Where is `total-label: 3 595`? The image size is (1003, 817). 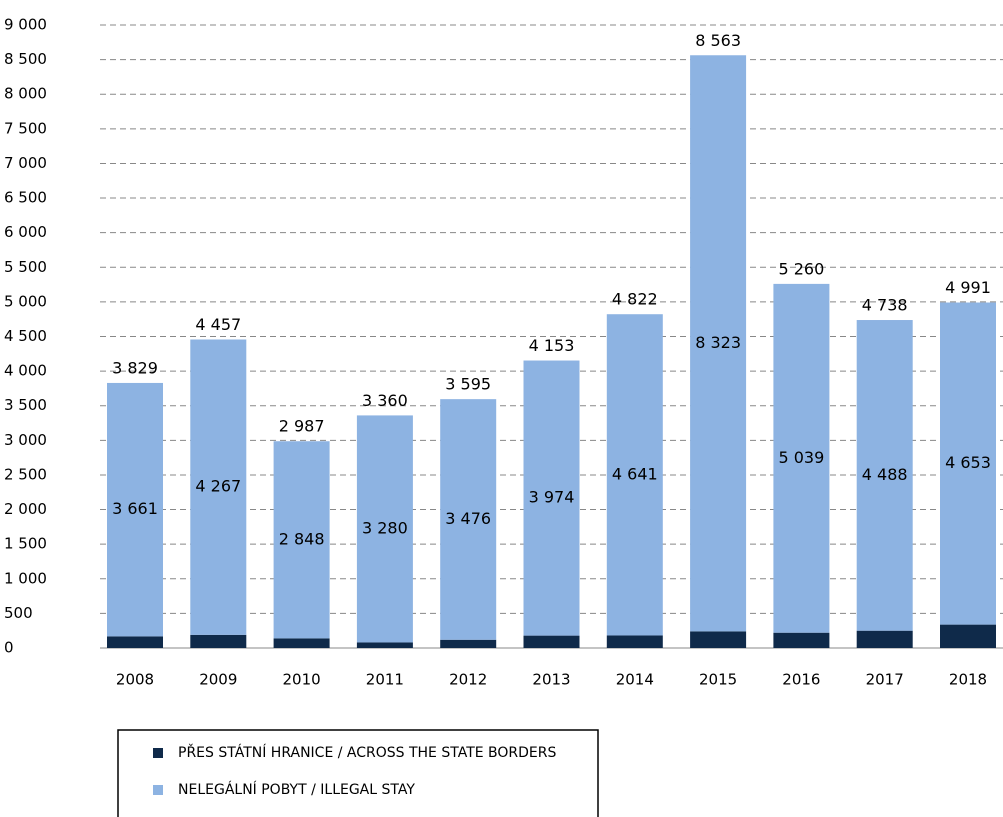 total-label: 3 595 is located at coordinates (468, 384).